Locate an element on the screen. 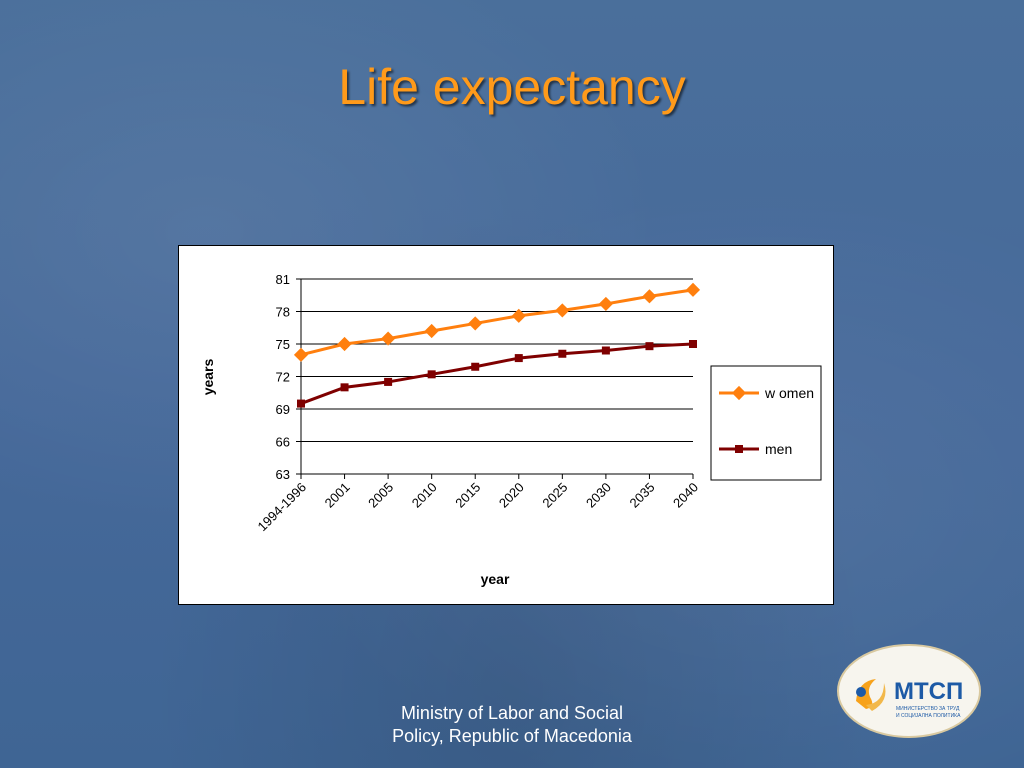 This screenshot has height=768, width=1024. y-tick-label: 72 is located at coordinates (283, 377).